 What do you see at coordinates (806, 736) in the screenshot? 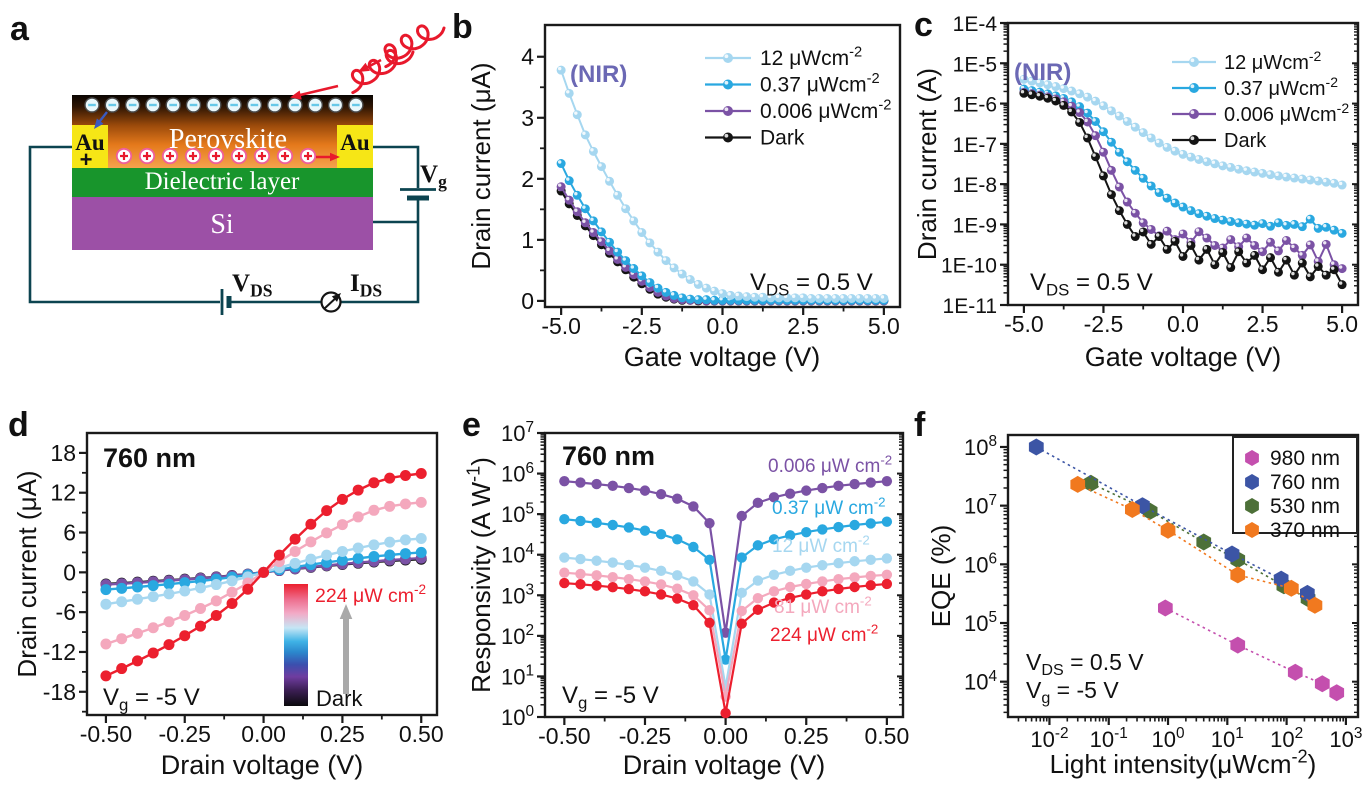
I see `x-tick-label: 0.25` at bounding box center [806, 736].